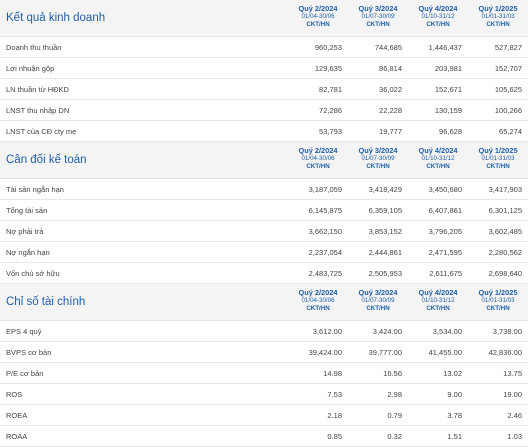 The image size is (528, 447). I want to click on row-value: 13.75, so click(512, 373).